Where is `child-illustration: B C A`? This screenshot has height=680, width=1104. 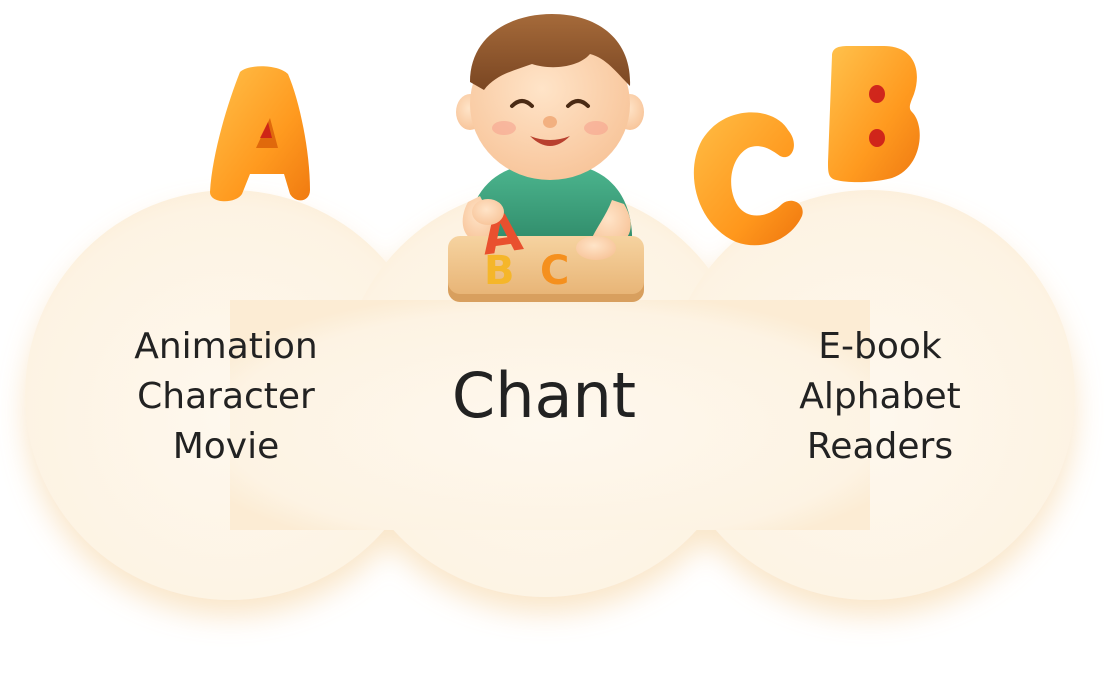
child-illustration: B C A is located at coordinates (546, 158).